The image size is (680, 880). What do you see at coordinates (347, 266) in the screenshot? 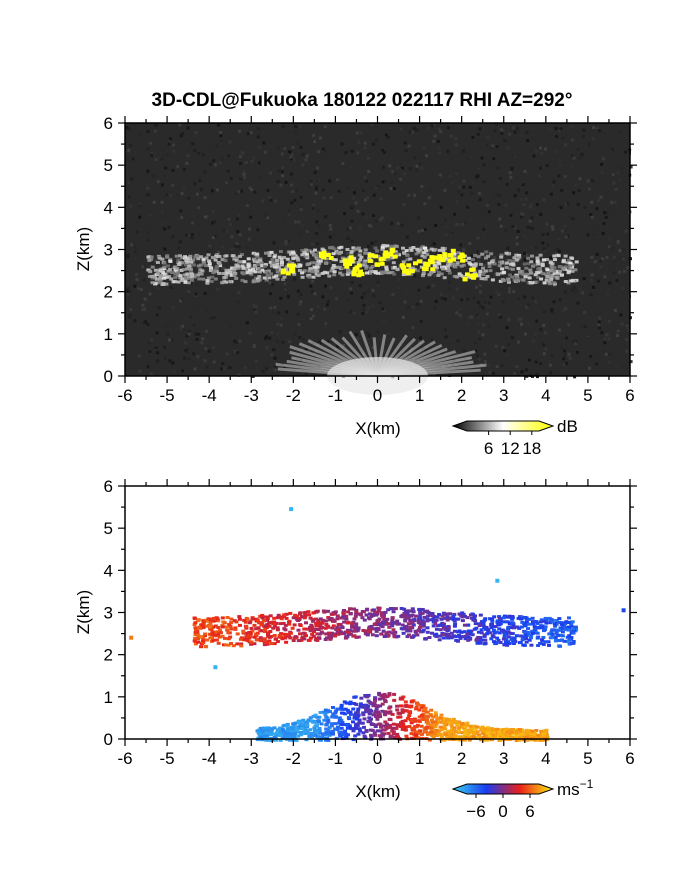
I see `strong-echo` at bounding box center [347, 266].